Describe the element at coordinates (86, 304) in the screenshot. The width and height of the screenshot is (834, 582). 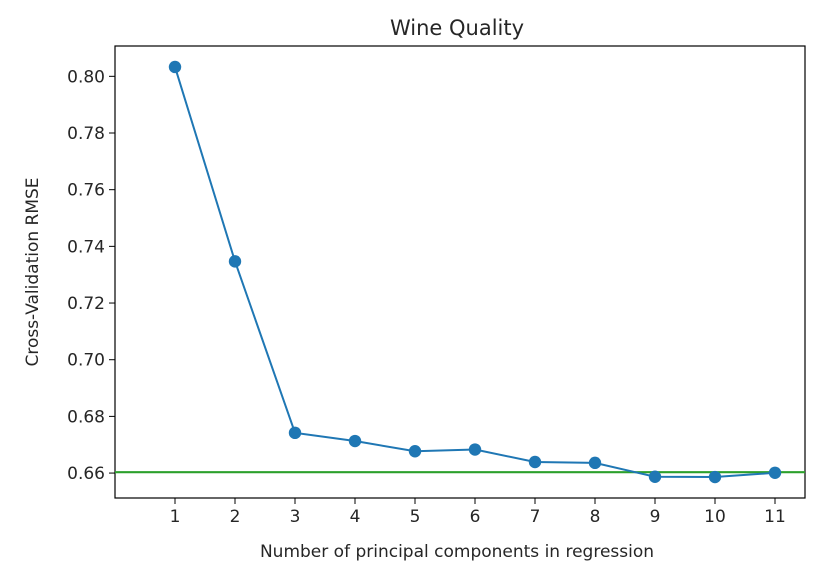
I see `y-tick-label: 0.72` at that location.